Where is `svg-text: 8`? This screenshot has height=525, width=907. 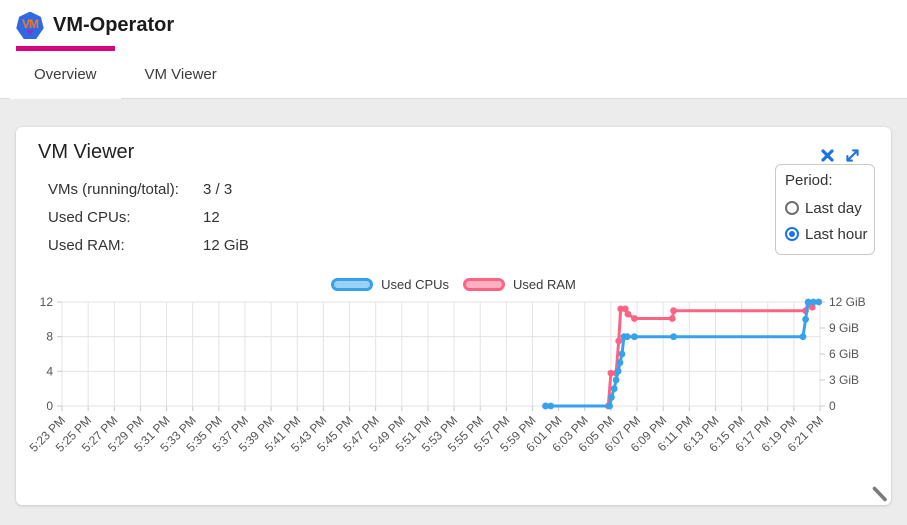
svg-text: 8 is located at coordinates (49, 337).